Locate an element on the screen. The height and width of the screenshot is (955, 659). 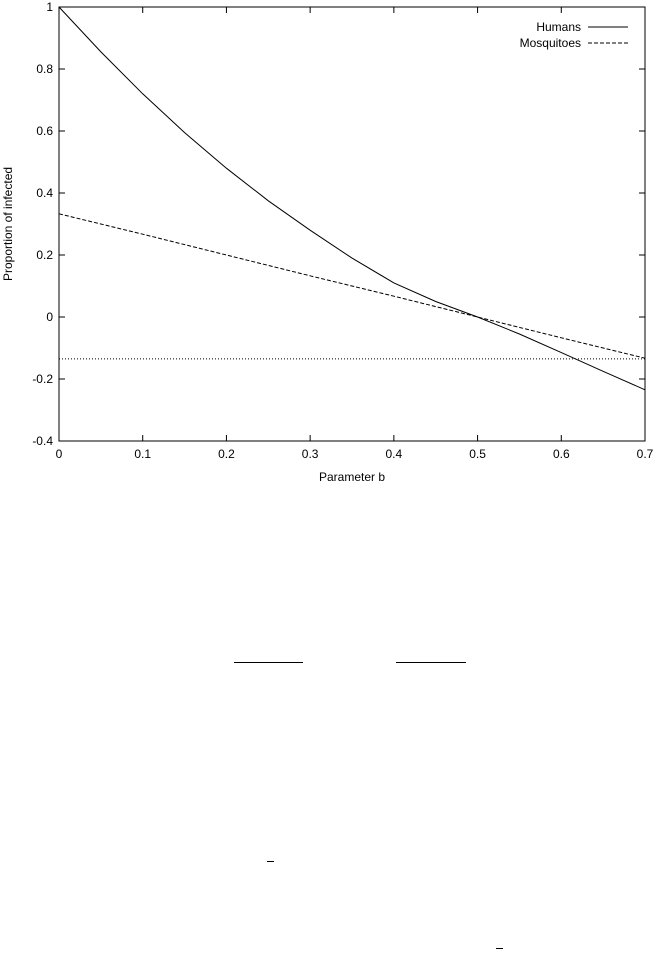
y-tick-label: 0.8 is located at coordinates (44, 69).